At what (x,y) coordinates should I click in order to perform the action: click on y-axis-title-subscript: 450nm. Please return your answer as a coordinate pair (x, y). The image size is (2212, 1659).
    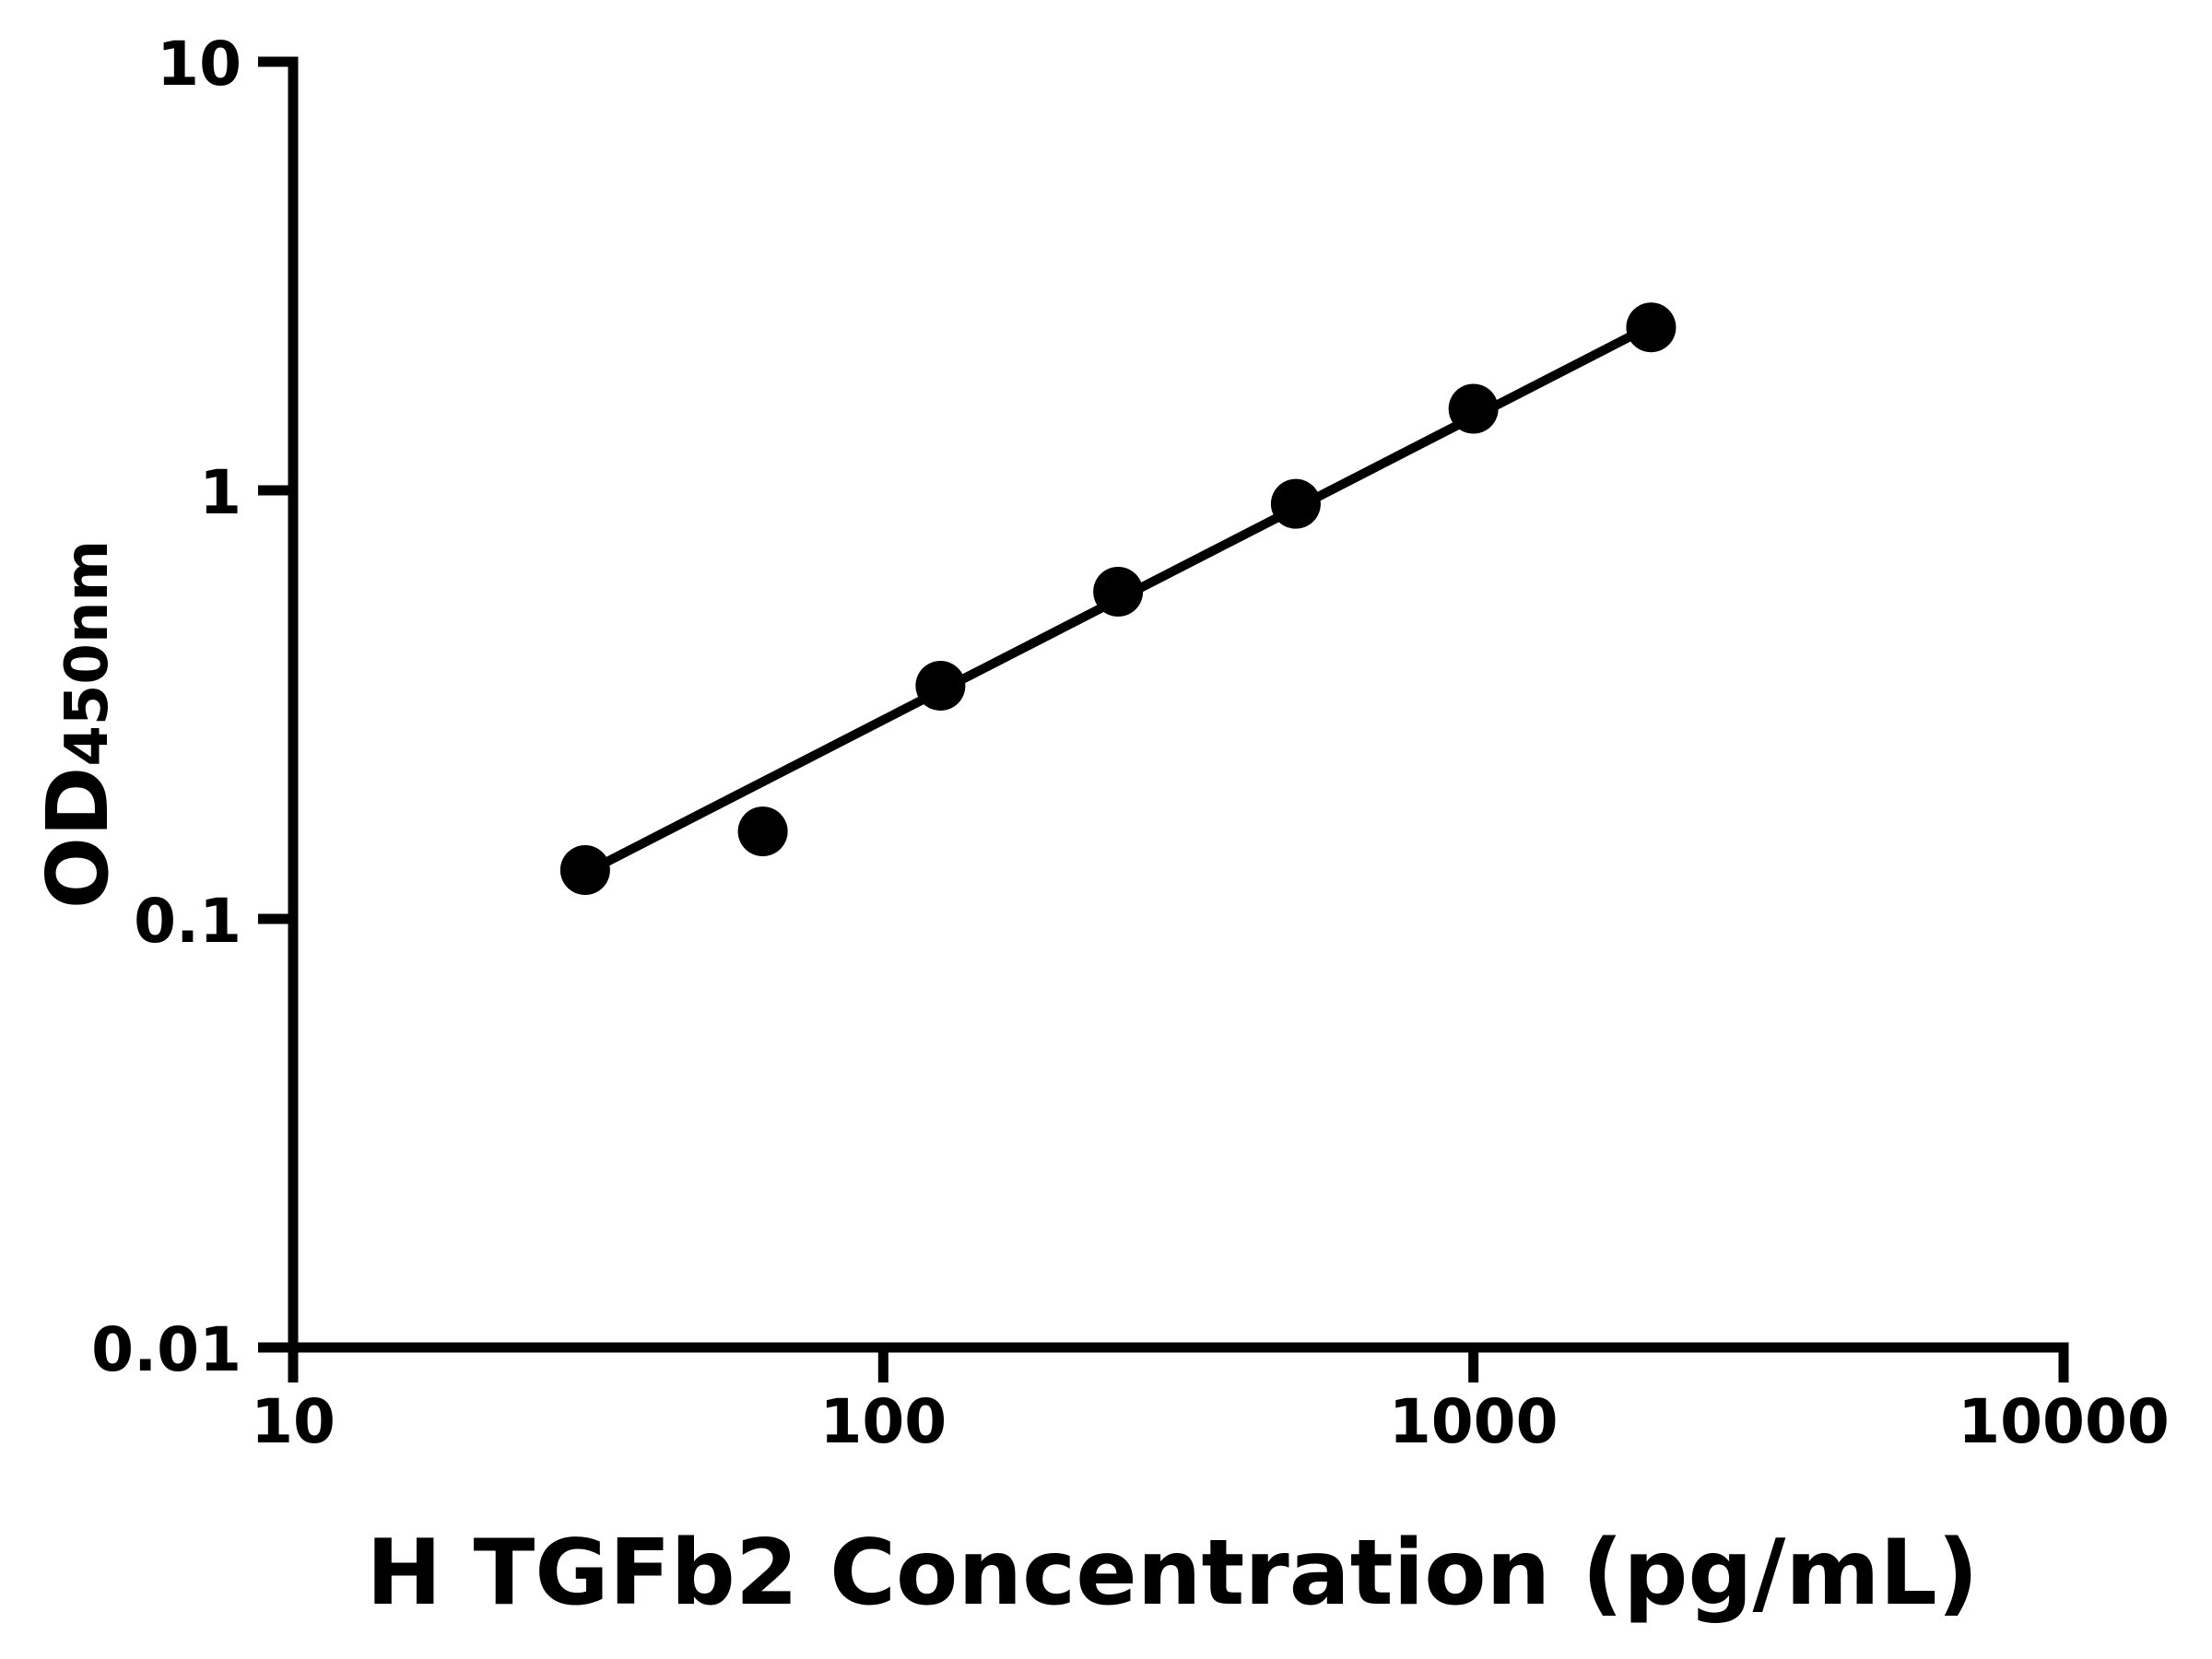
    Looking at the image, I should click on (87, 653).